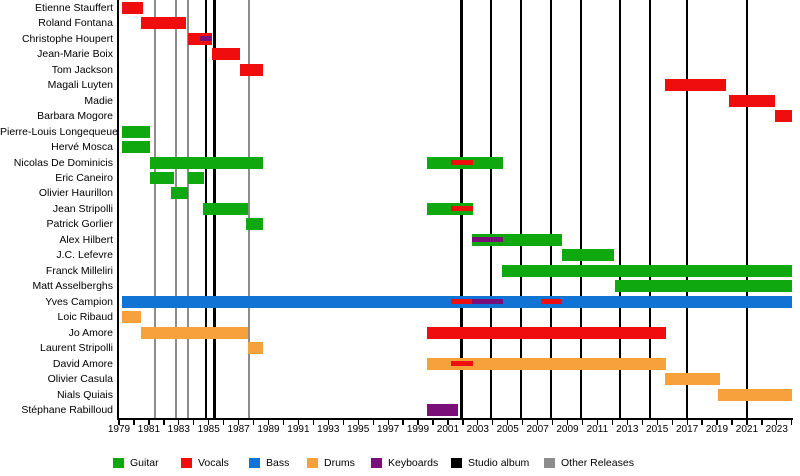 This screenshot has width=800, height=476. What do you see at coordinates (549, 462) in the screenshot?
I see `legend-swatch-other` at bounding box center [549, 462].